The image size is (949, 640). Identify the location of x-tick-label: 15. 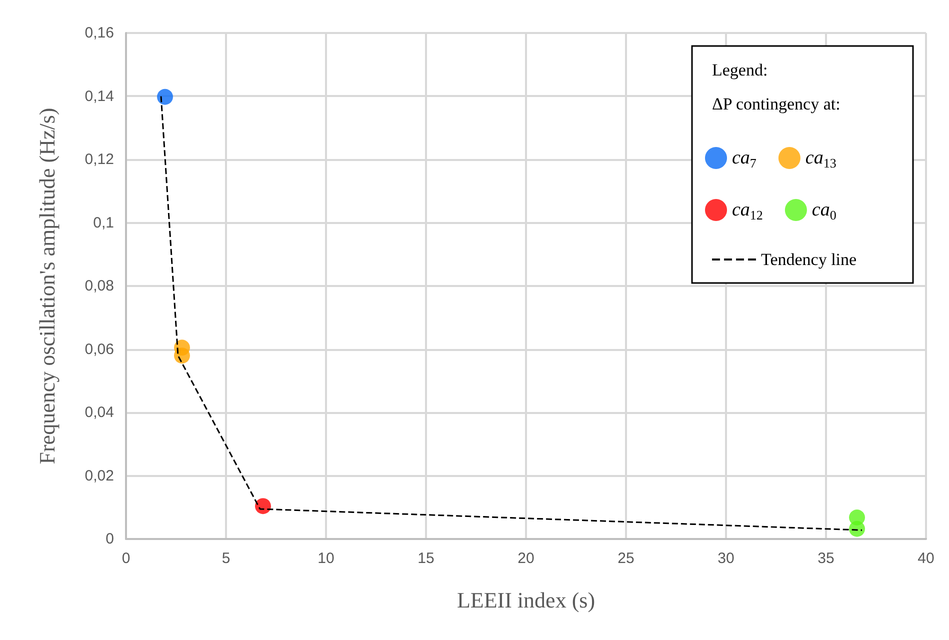
(426, 558).